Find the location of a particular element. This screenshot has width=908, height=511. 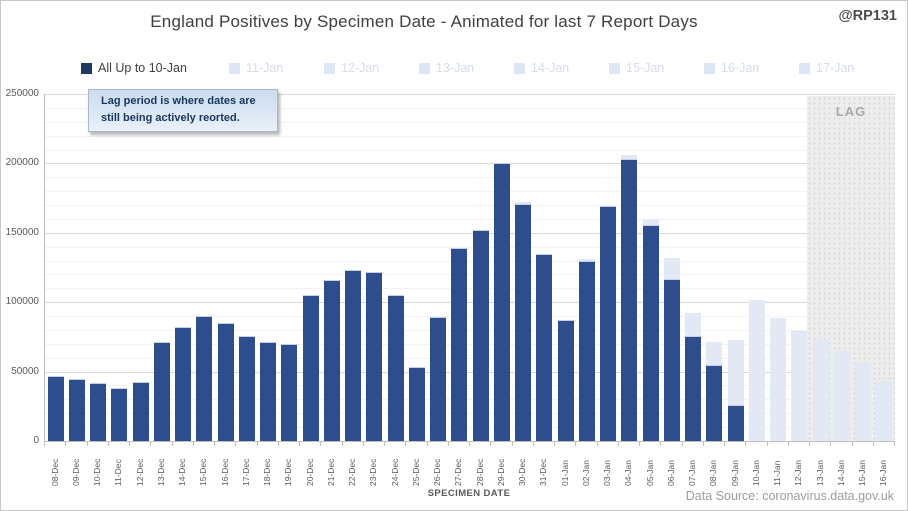

bar-lag-07-Jan is located at coordinates (693, 325).